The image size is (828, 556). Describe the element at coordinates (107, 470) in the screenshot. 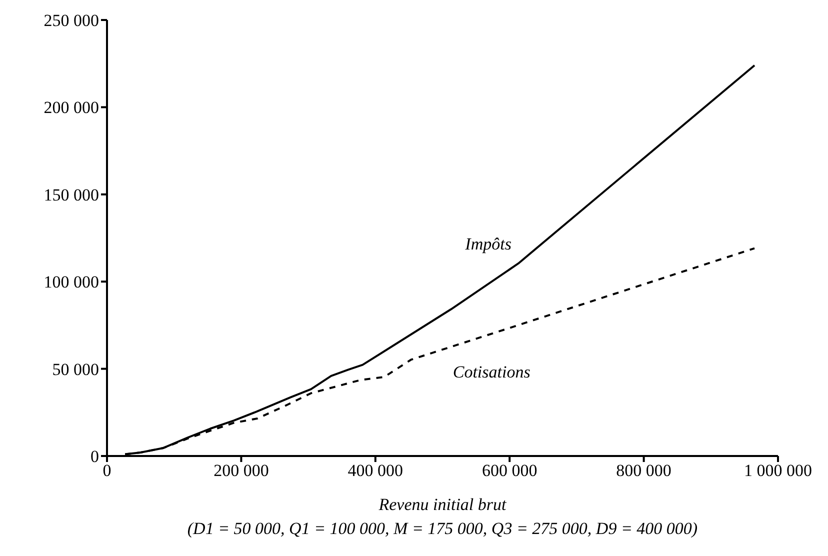

I see `x-tick-label: 0` at that location.